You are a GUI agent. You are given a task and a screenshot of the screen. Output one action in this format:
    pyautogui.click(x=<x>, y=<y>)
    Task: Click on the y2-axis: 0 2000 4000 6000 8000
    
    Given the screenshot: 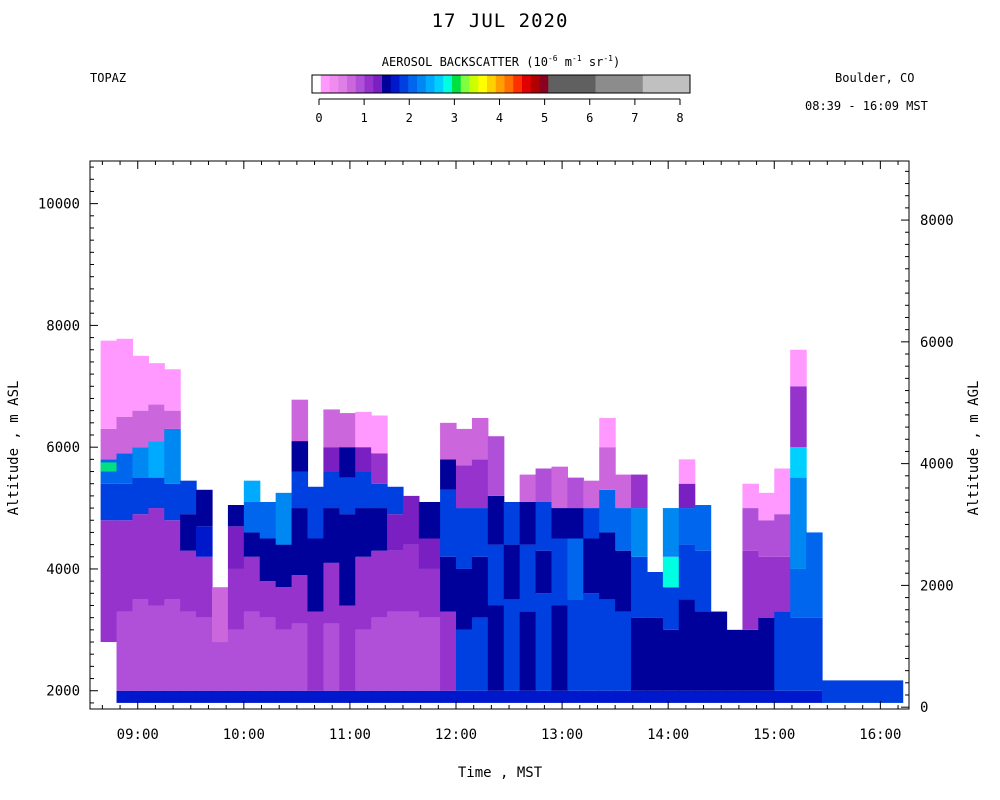 What is the action you would take?
    pyautogui.click(x=927, y=443)
    